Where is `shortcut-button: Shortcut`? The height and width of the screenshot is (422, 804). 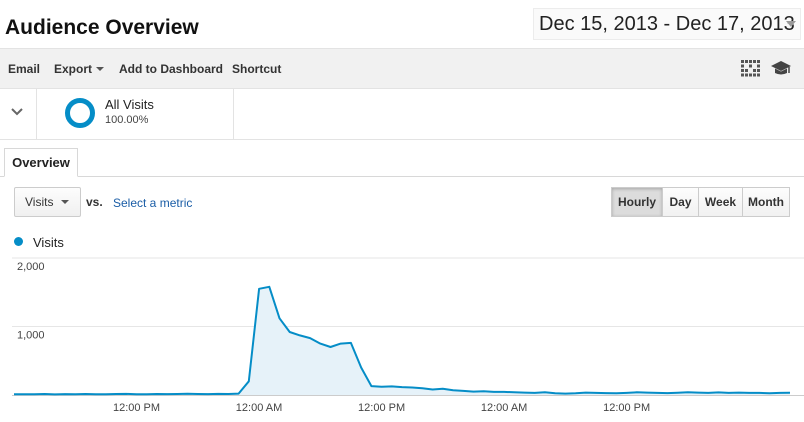
shortcut-button: Shortcut is located at coordinates (257, 69).